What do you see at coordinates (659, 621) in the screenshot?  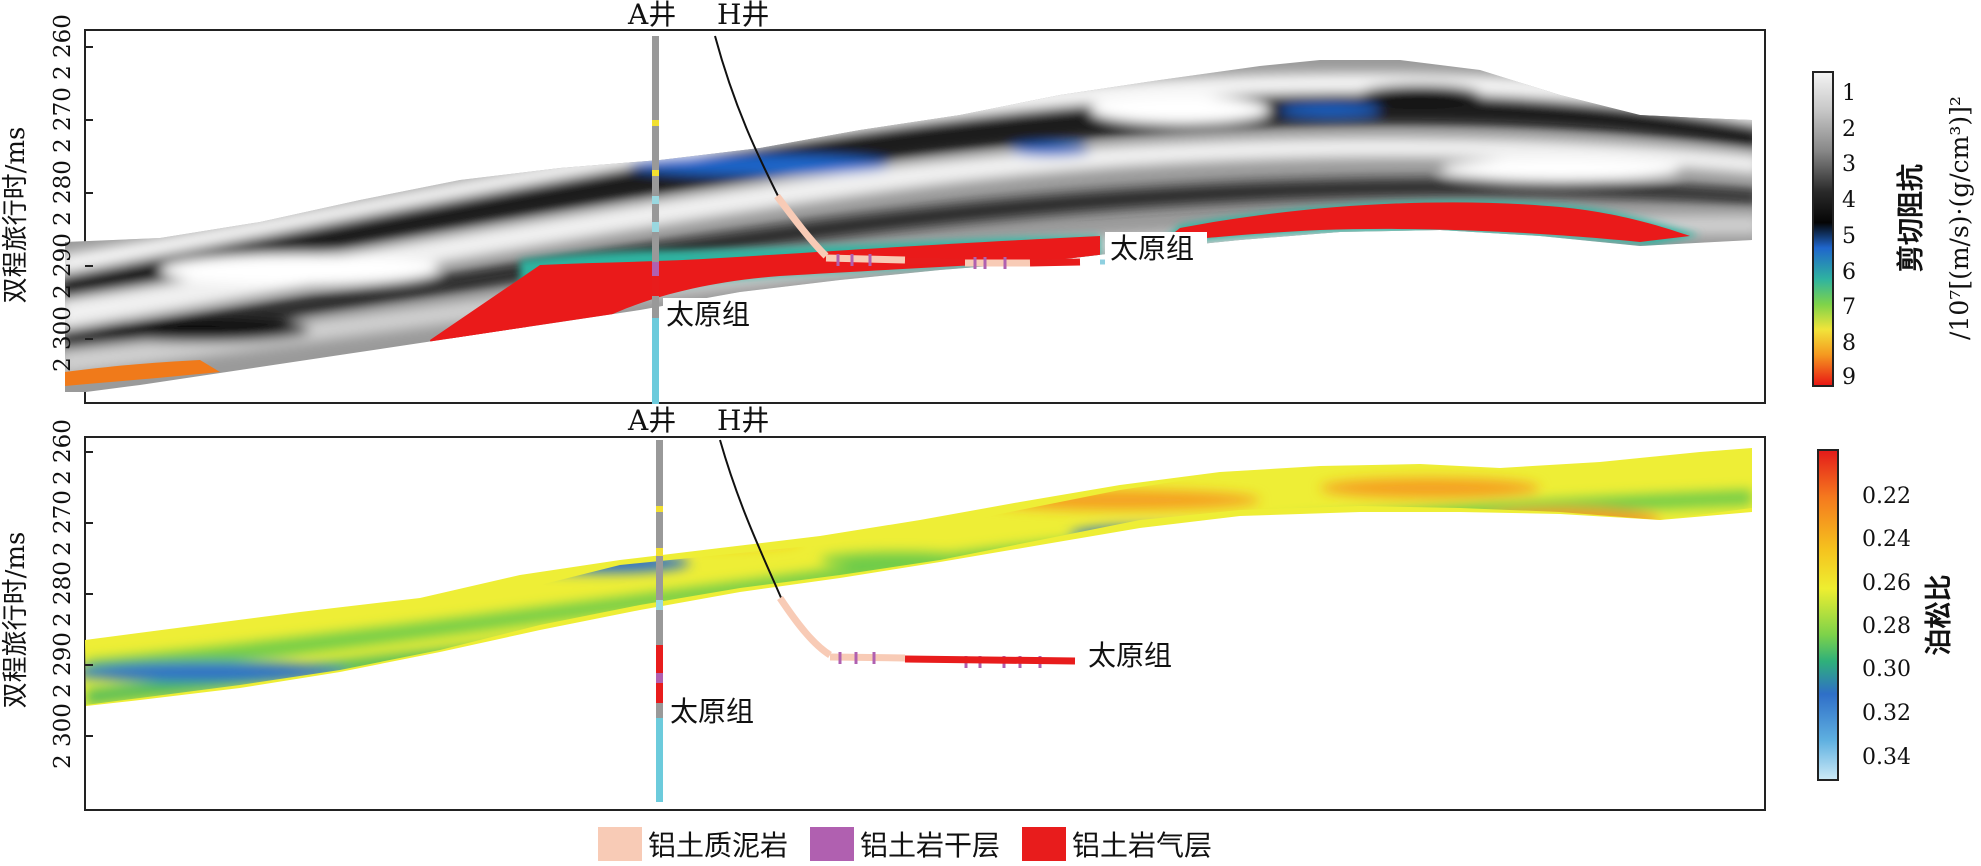 I see `well-a-bottom` at bounding box center [659, 621].